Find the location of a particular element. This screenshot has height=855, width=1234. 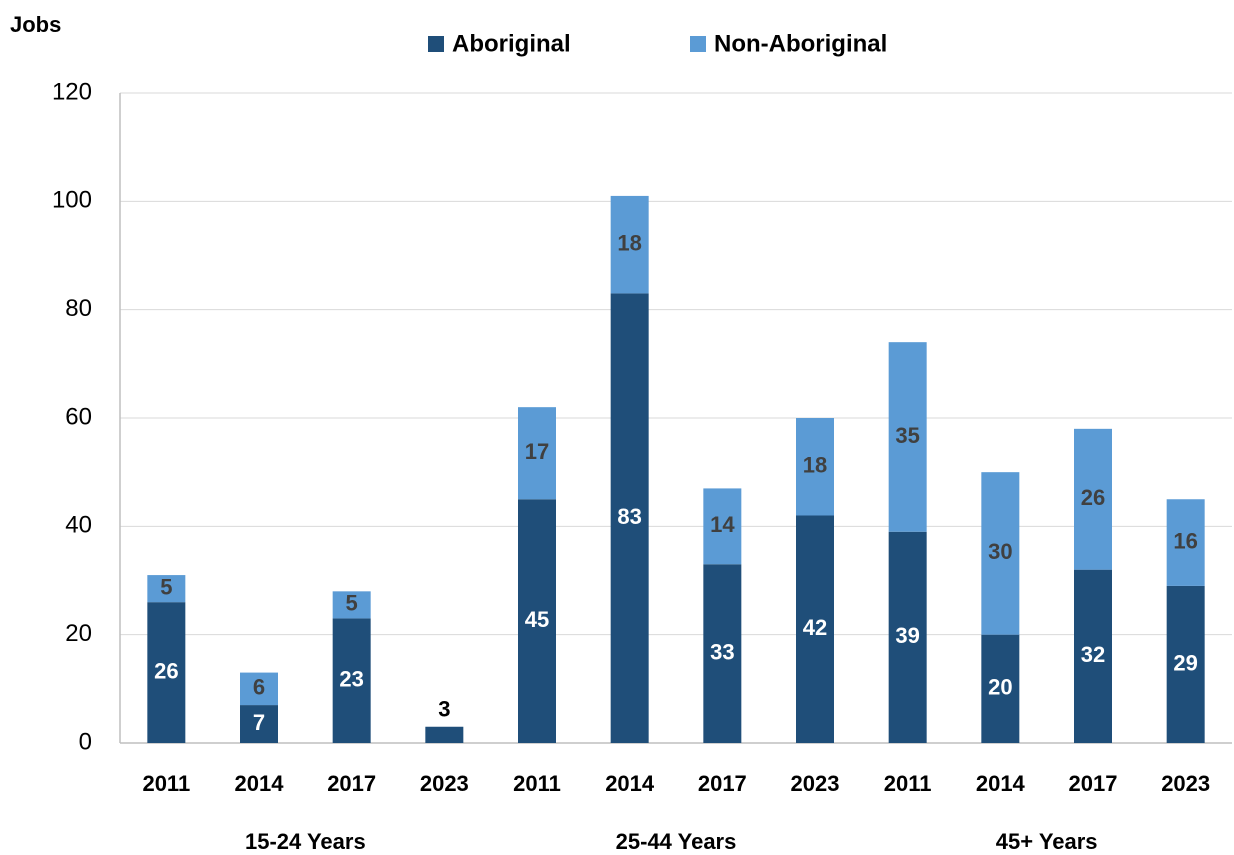

legend-label: Non-Aboriginal is located at coordinates (800, 43).